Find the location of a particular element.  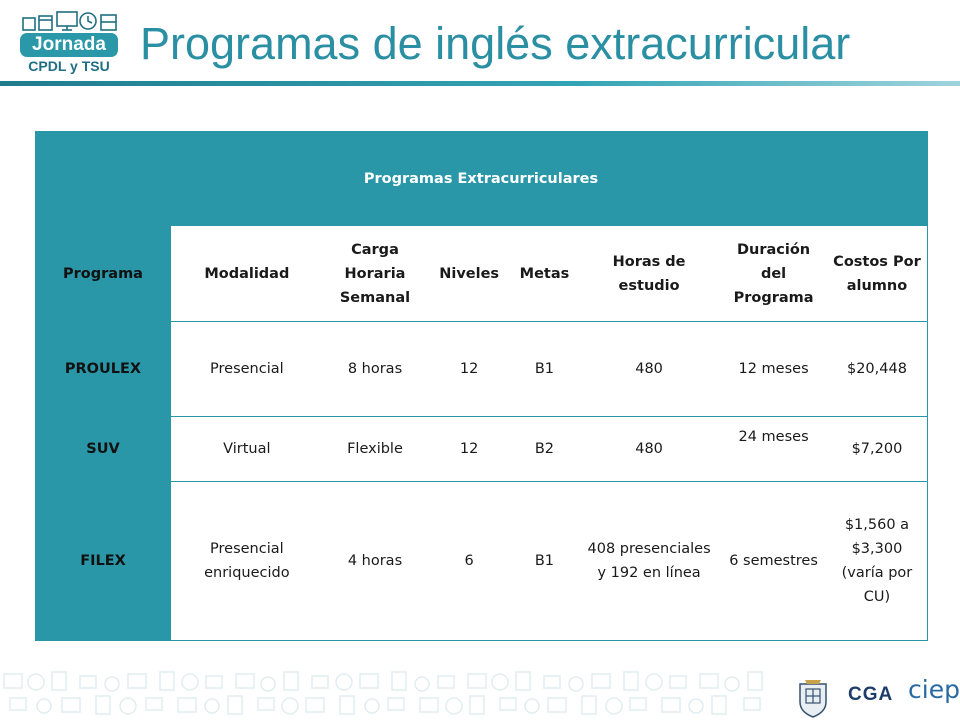

office-icons-logo is located at coordinates (69, 21).